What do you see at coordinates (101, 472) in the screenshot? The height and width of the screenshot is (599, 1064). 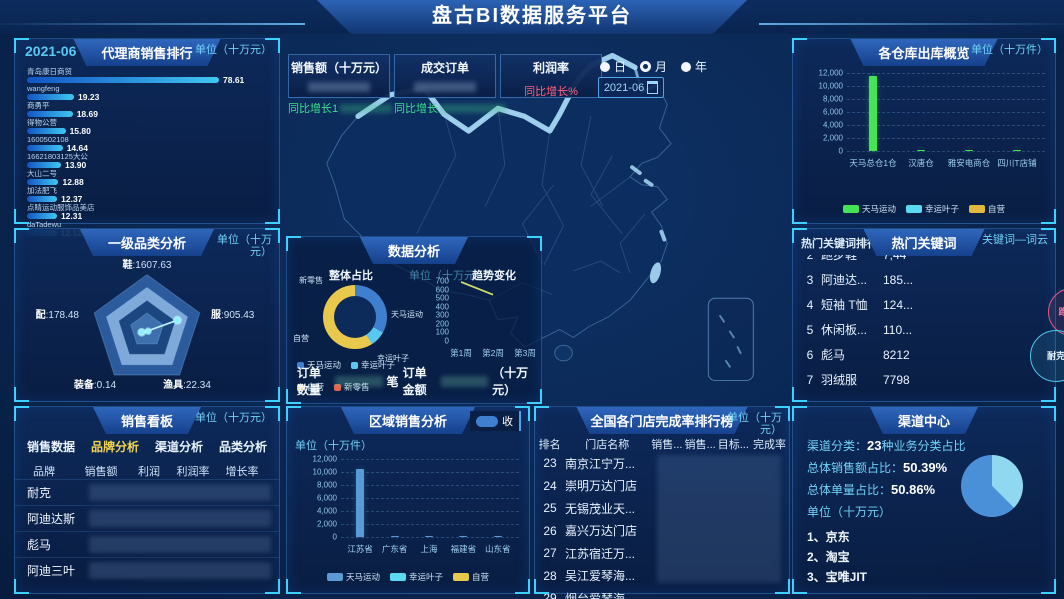 I see `column-header: 销售额` at bounding box center [101, 472].